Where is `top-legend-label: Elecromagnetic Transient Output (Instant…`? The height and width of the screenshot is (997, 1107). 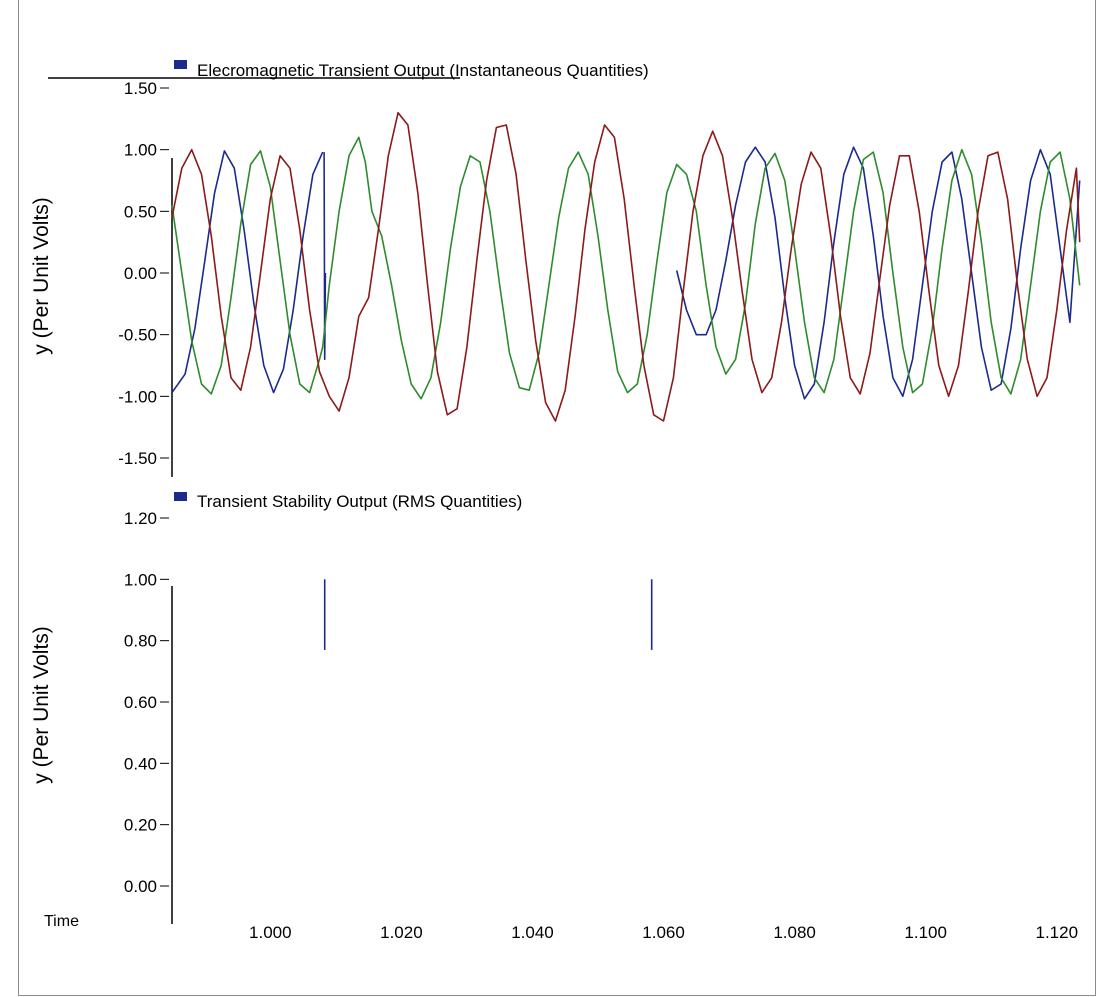
top-legend-label: Elecromagnetic Transient Output (Instant… is located at coordinates (423, 70).